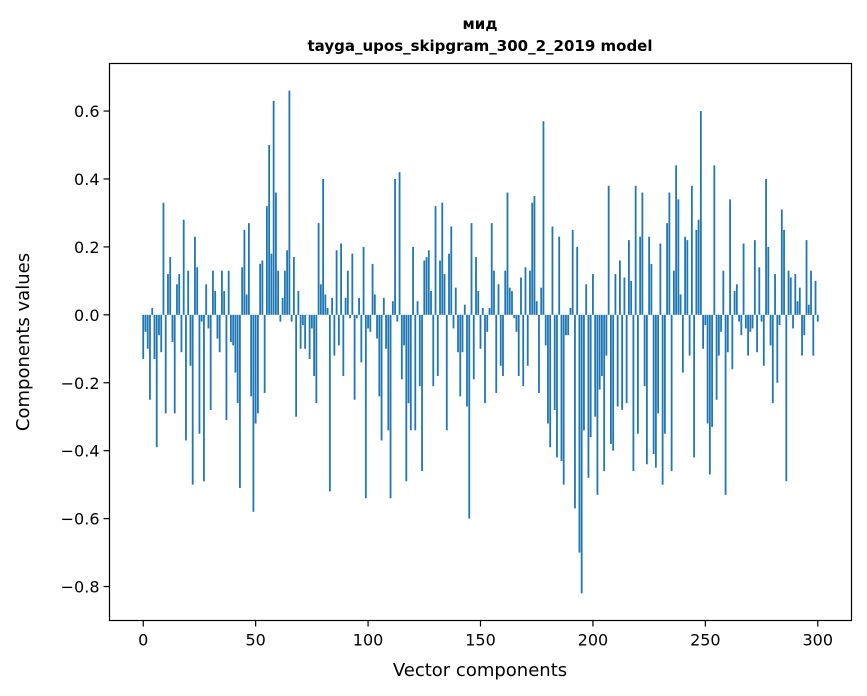  I want to click on y-tick-label: −0.4, so click(80, 451).